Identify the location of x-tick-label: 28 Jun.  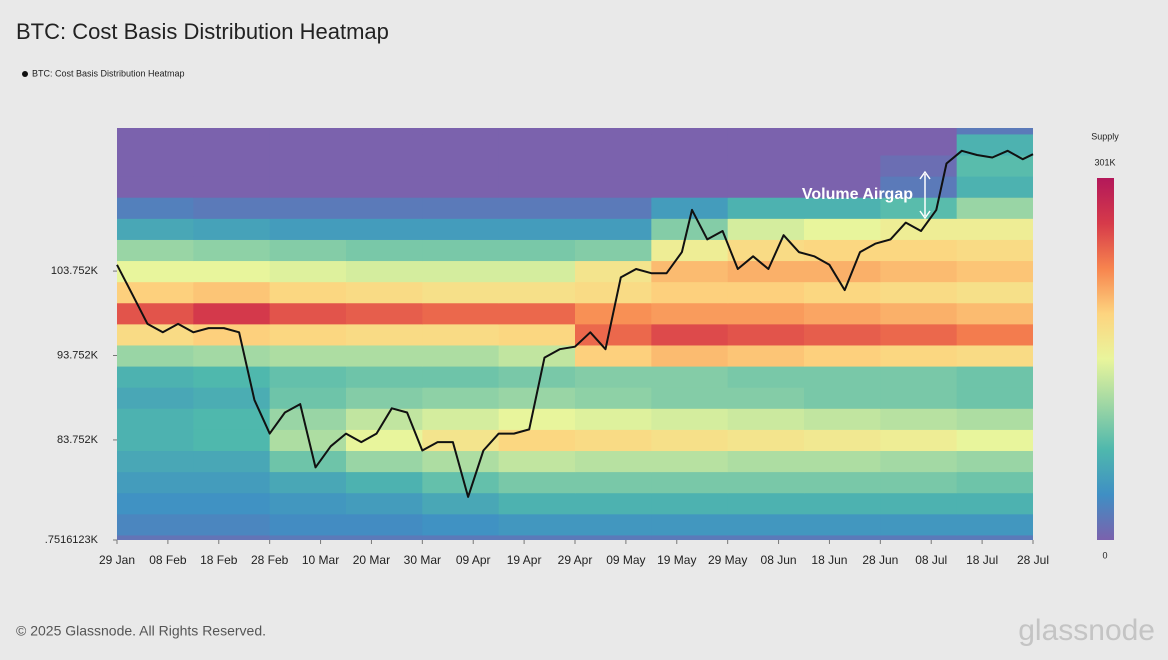
(880, 560).